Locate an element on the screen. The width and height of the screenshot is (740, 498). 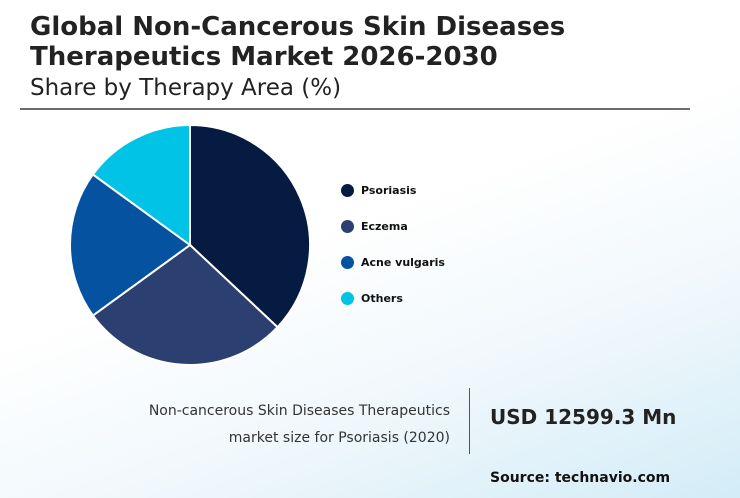
pie-slice-eczema is located at coordinates (185, 304).